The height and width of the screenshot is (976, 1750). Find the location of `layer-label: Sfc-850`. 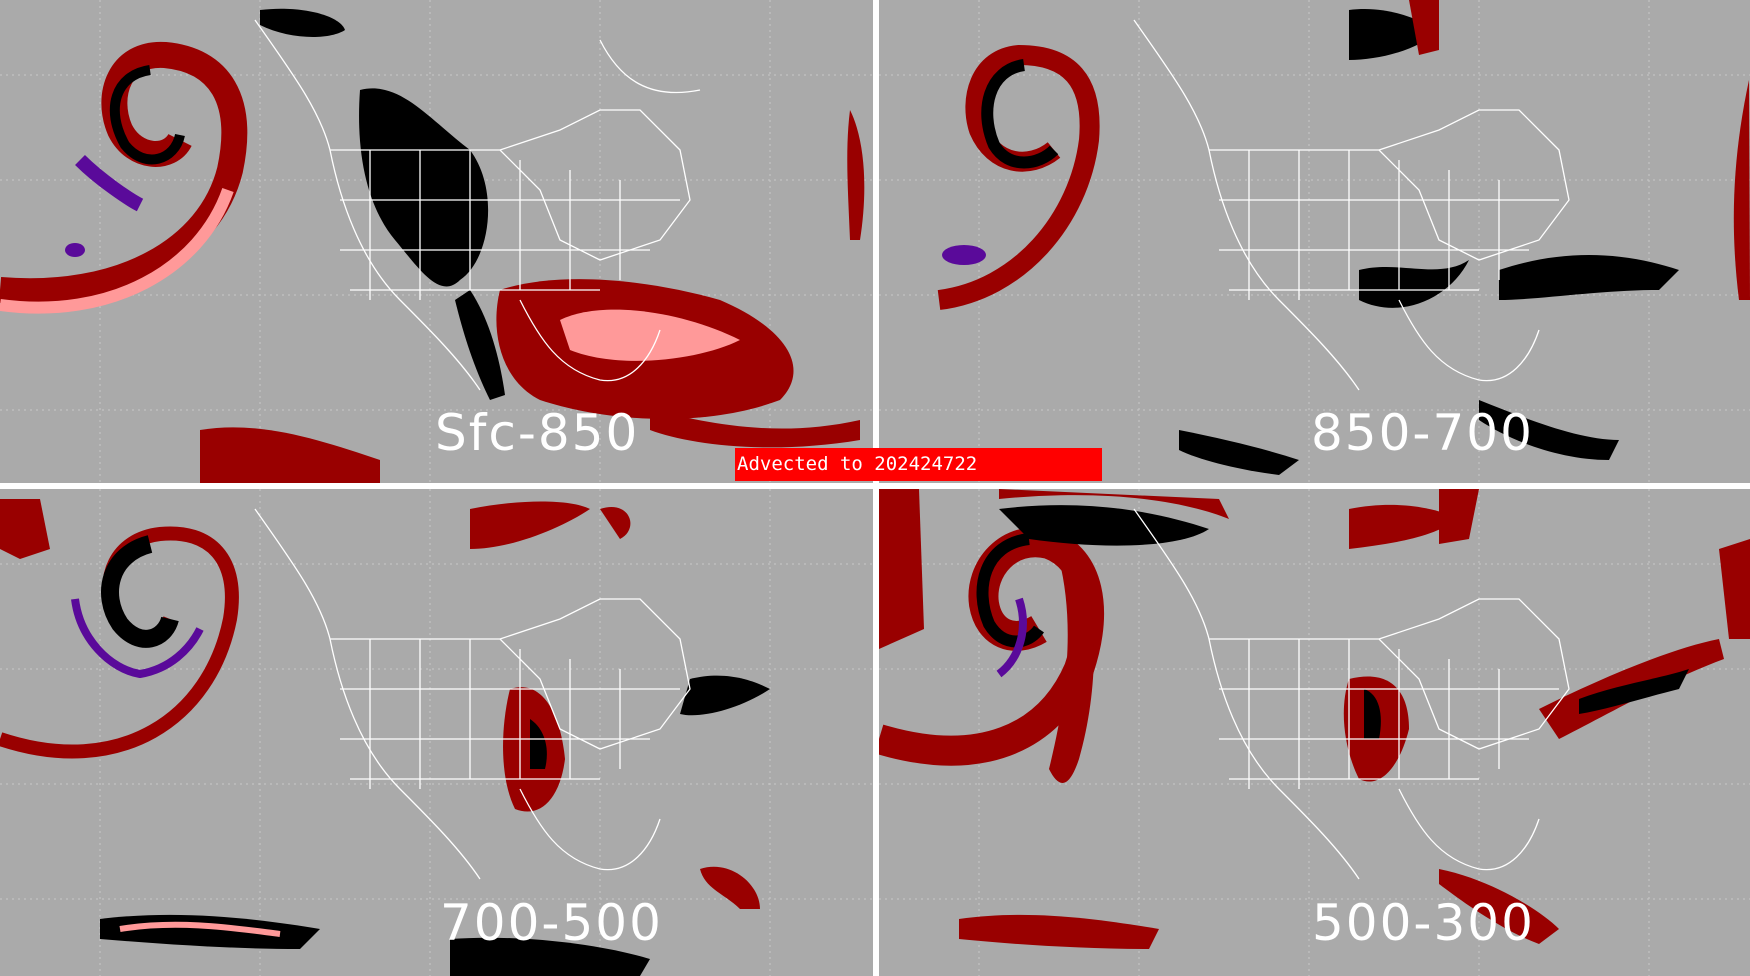

layer-label: Sfc-850 is located at coordinates (537, 433).